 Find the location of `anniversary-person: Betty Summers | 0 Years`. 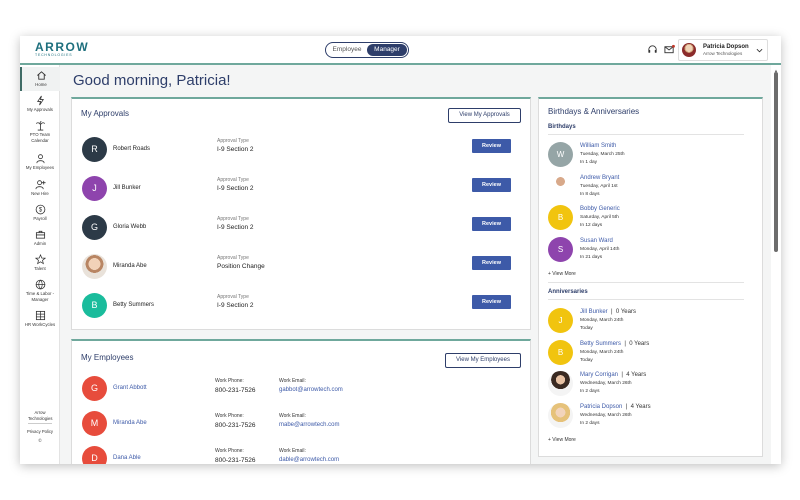

anniversary-person: Betty Summers | 0 Years is located at coordinates (614, 344).